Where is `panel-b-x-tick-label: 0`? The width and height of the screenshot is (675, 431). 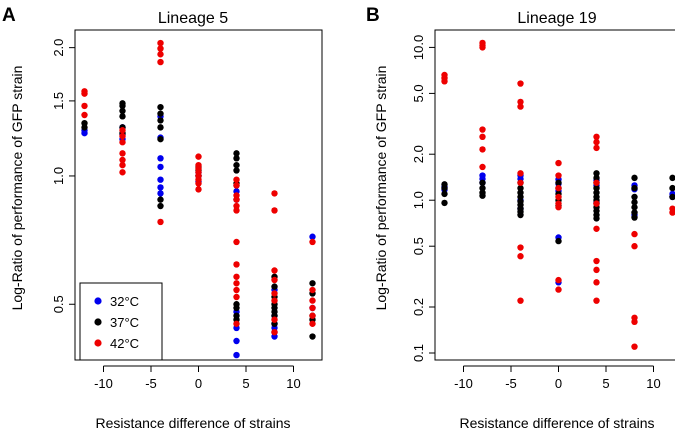
panel-b-x-tick-label: 0 is located at coordinates (558, 383).